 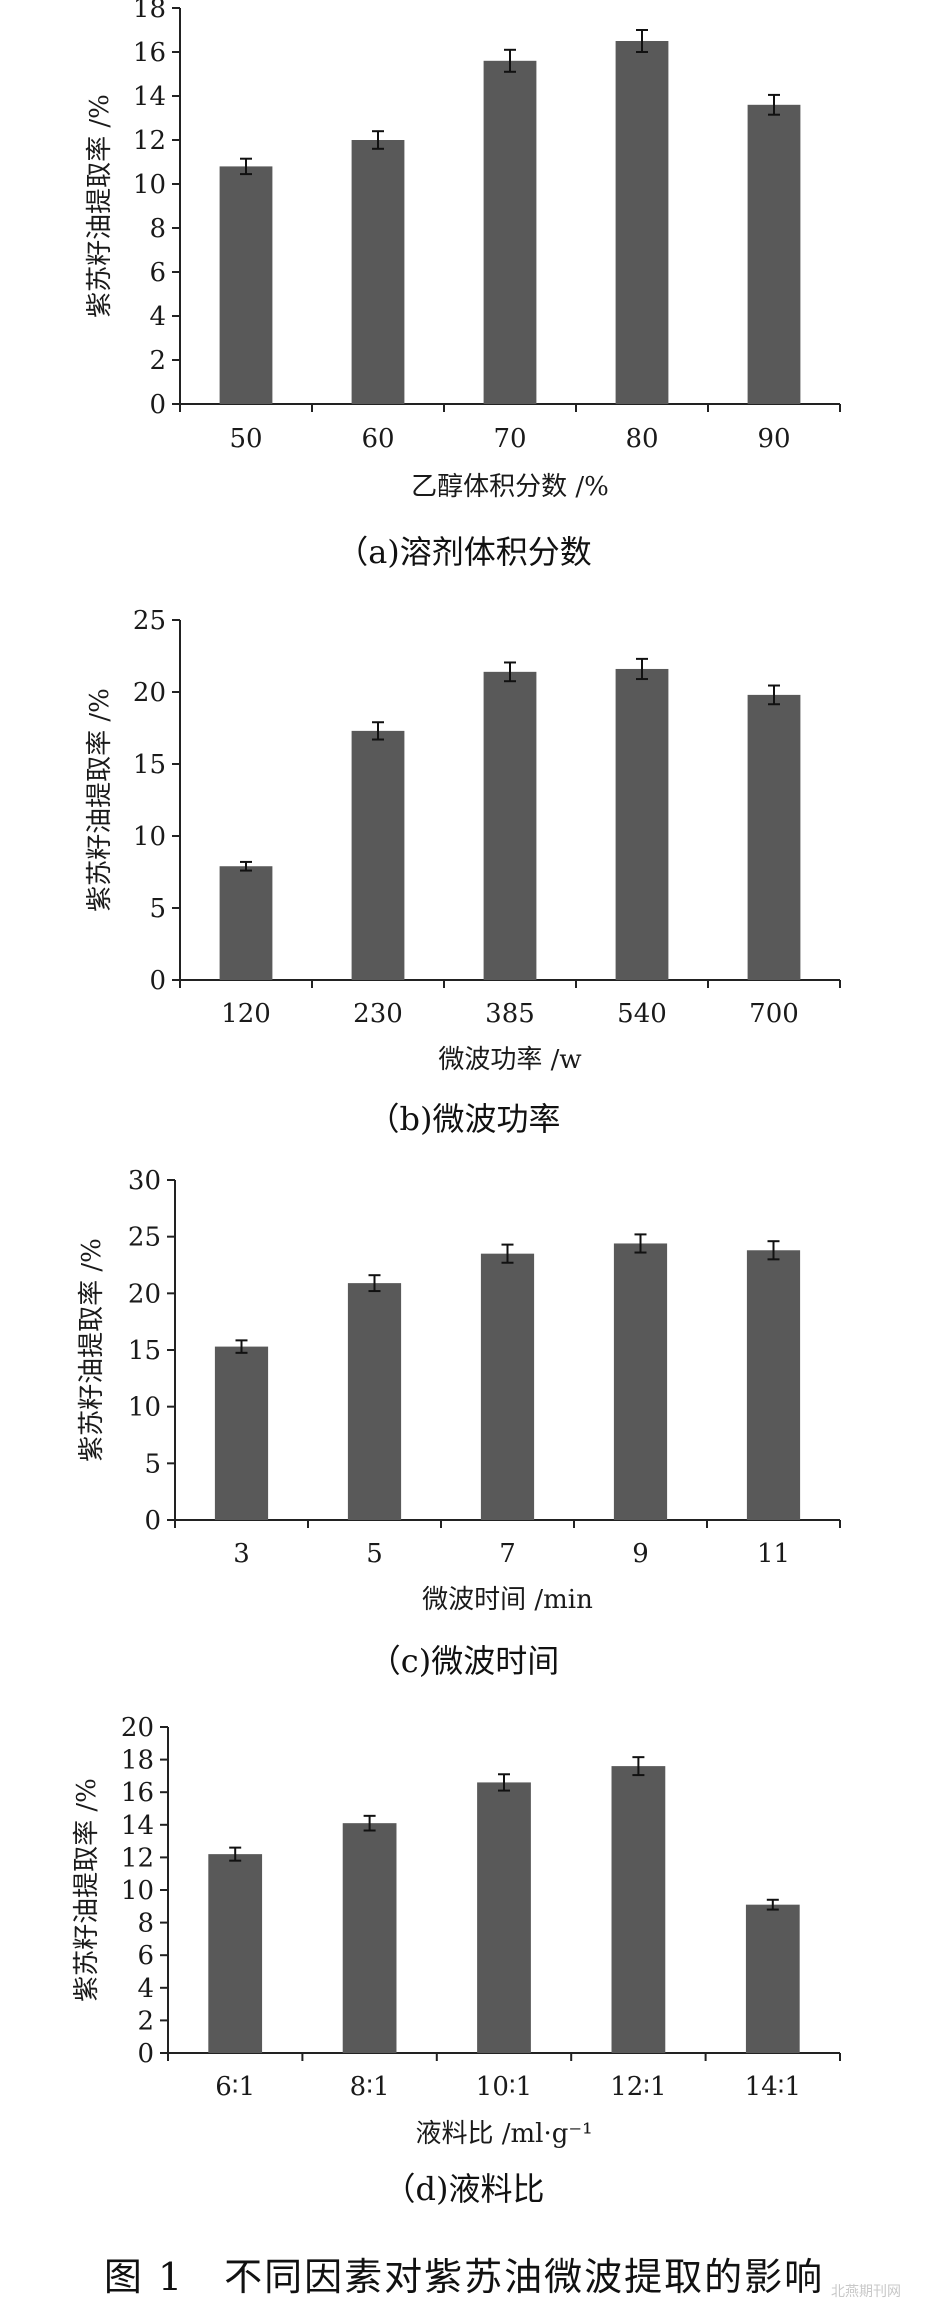 I want to click on x-category-label: 50, so click(x=245, y=439).